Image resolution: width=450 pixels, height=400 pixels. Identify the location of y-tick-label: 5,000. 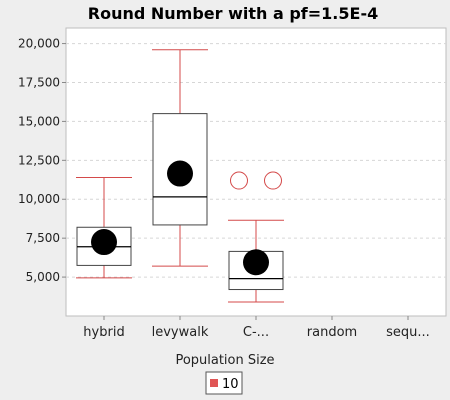
(43, 277).